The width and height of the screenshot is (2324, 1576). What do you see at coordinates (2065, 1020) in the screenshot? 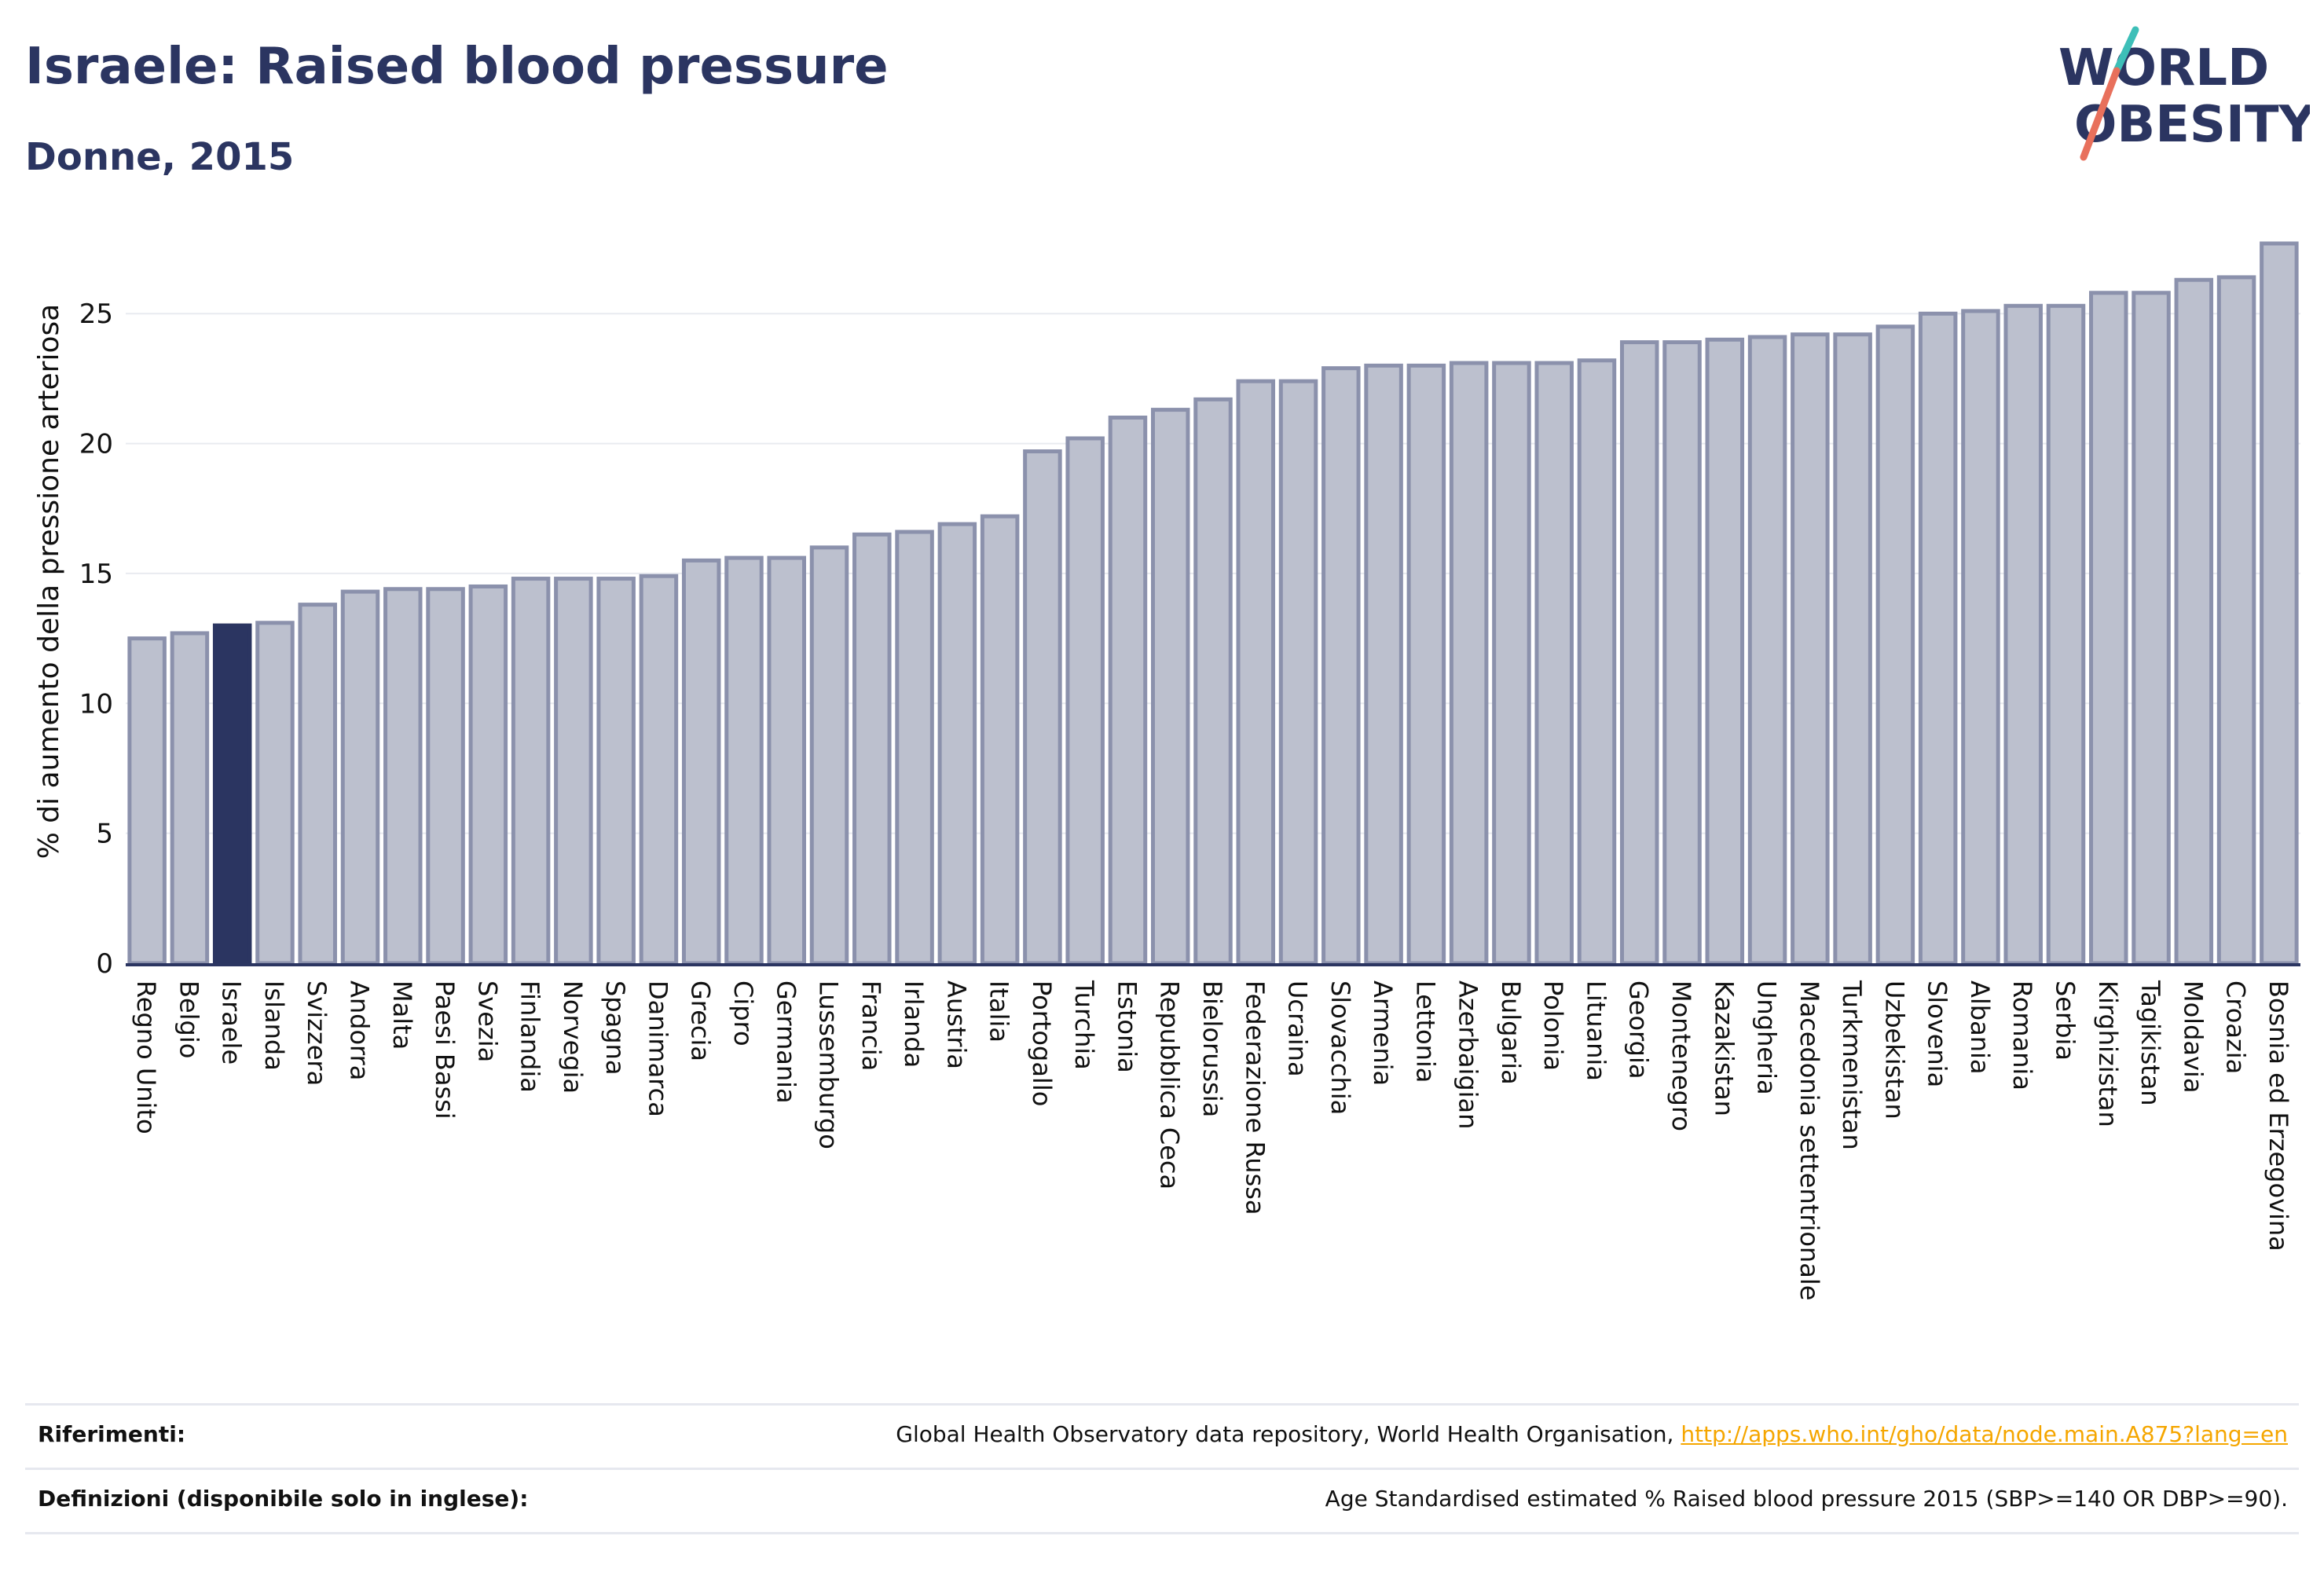
I see `x-tick-label: Serbia` at bounding box center [2065, 1020].